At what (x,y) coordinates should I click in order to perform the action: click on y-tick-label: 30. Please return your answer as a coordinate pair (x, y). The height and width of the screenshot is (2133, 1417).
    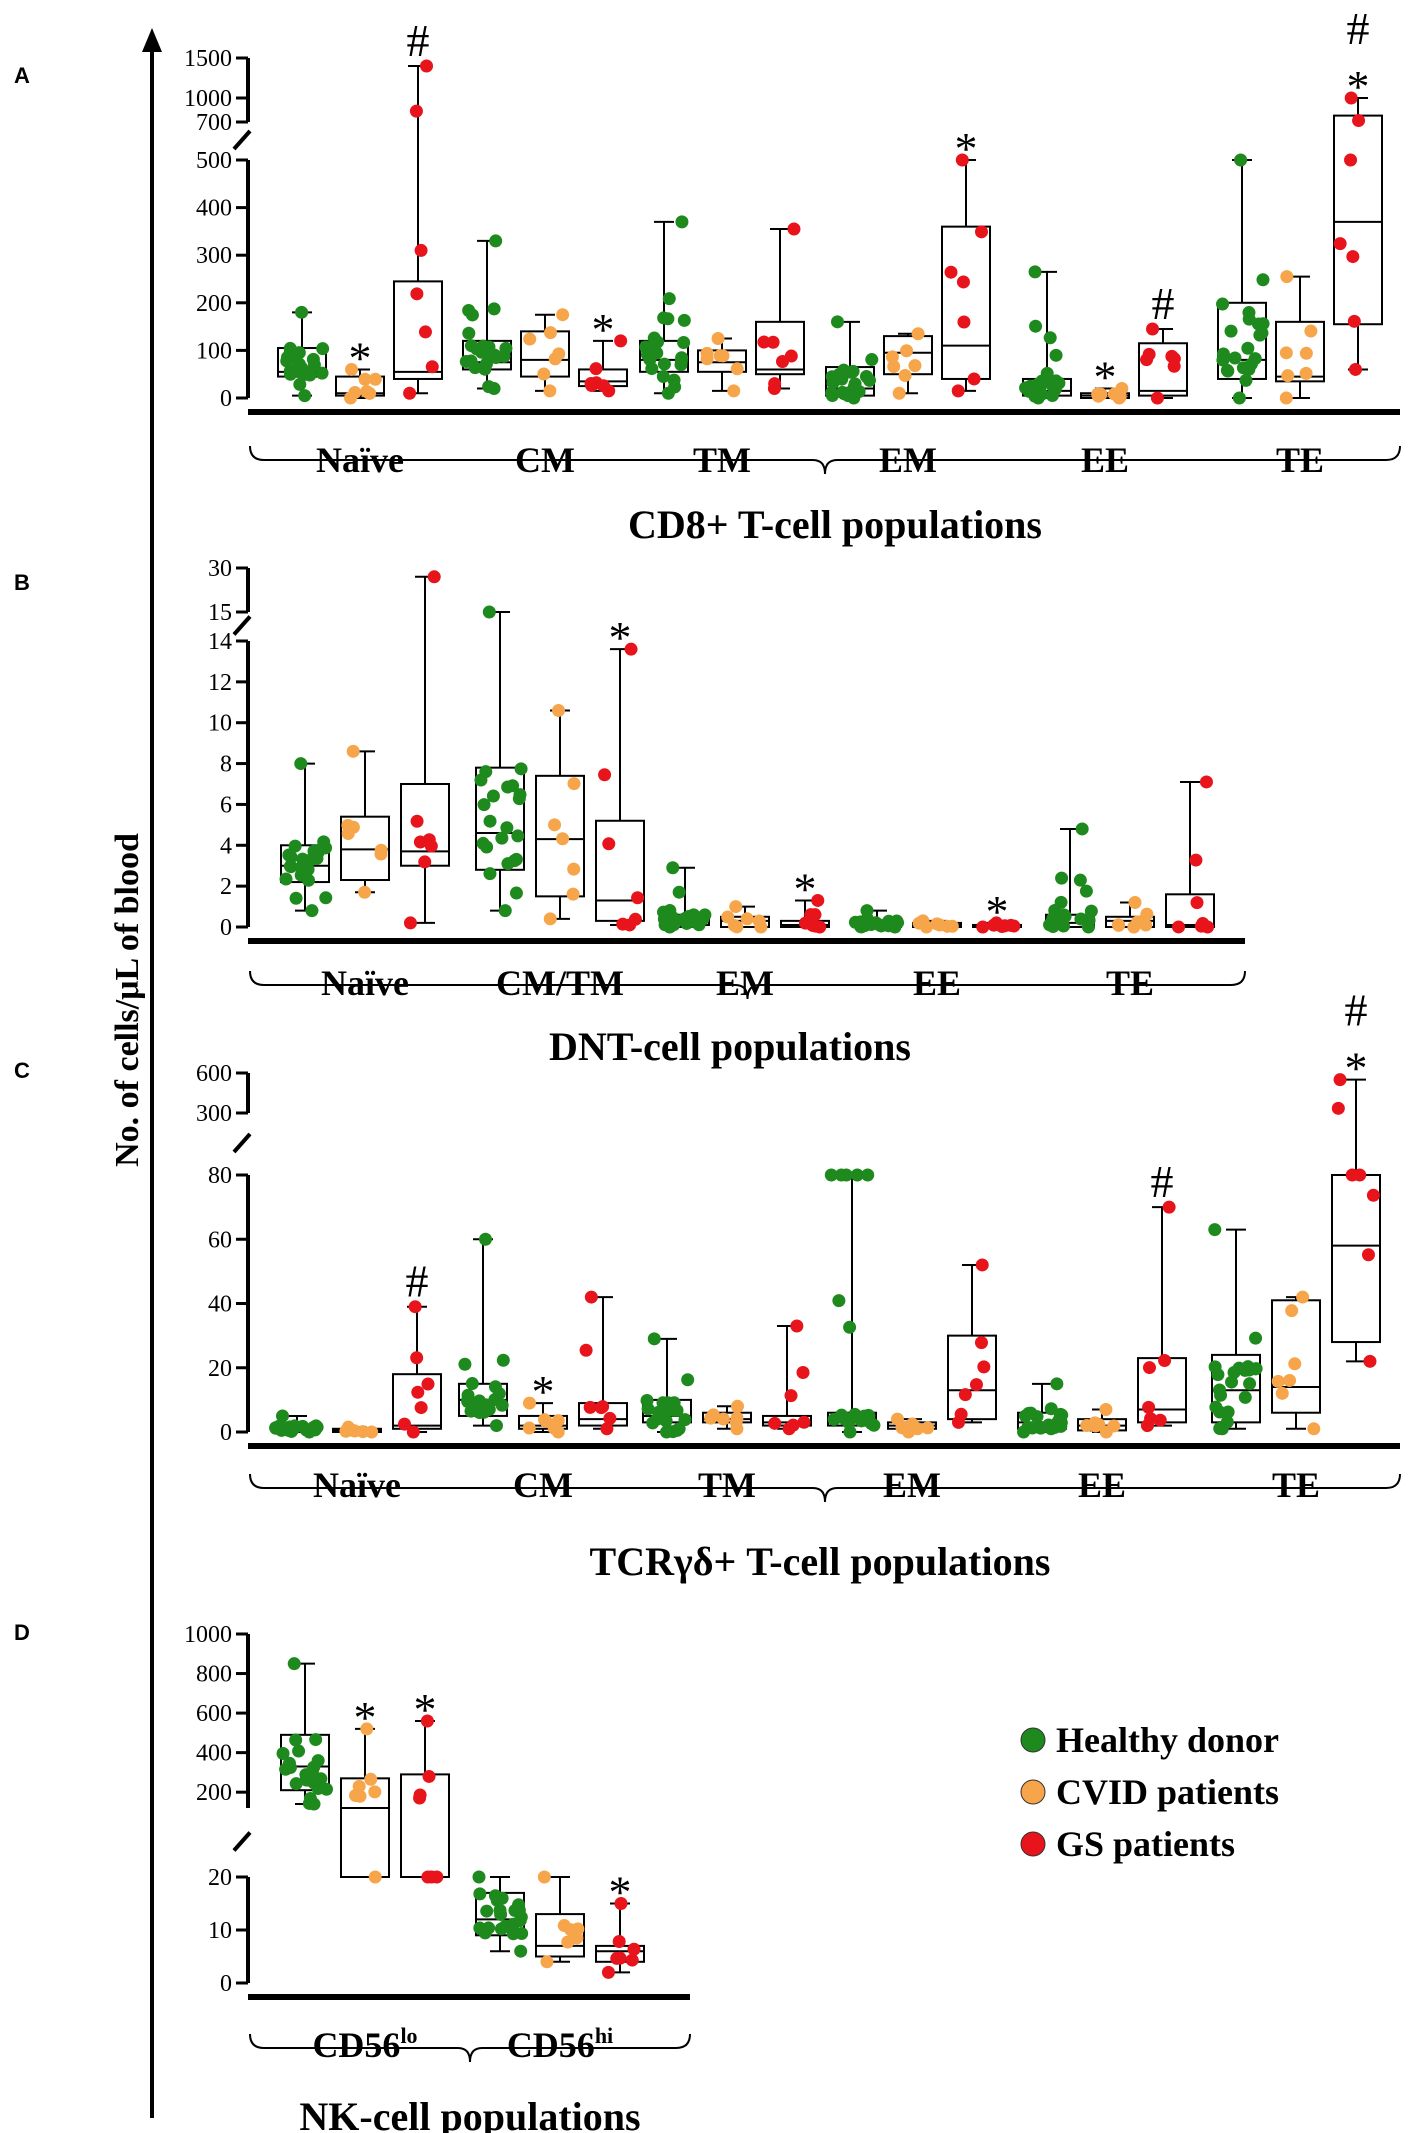
    Looking at the image, I should click on (220, 569).